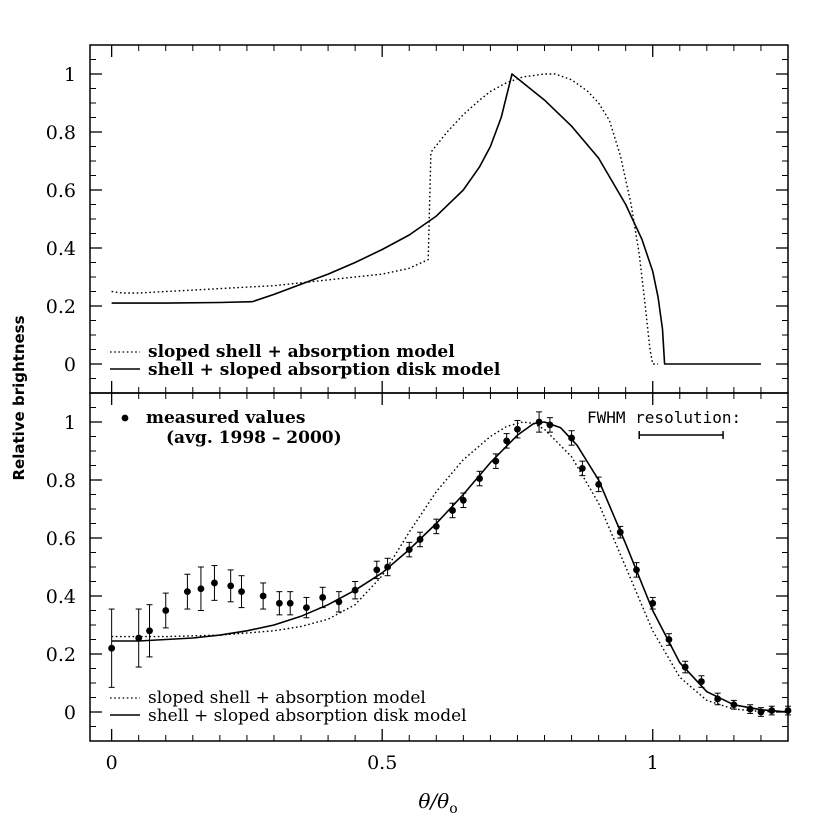 This screenshot has height=830, width=830. What do you see at coordinates (70, 365) in the screenshot?
I see `top-ytick-label: 0` at bounding box center [70, 365].